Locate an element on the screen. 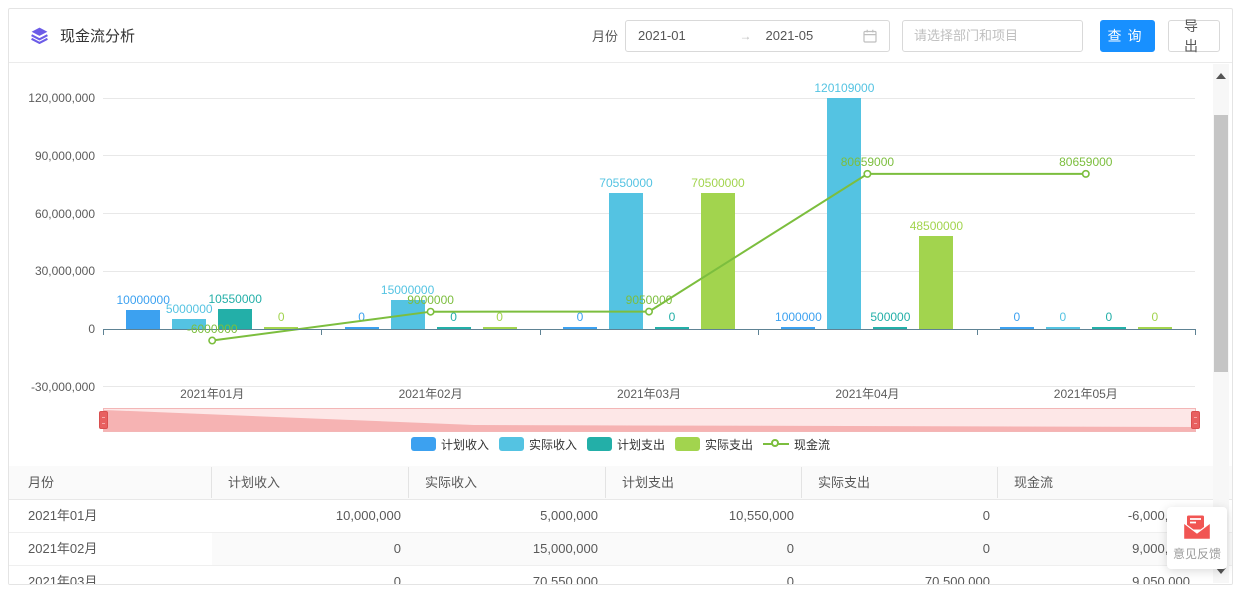 This screenshot has height=593, width=1241. bar-实际收入-2021年03月 is located at coordinates (626, 261).